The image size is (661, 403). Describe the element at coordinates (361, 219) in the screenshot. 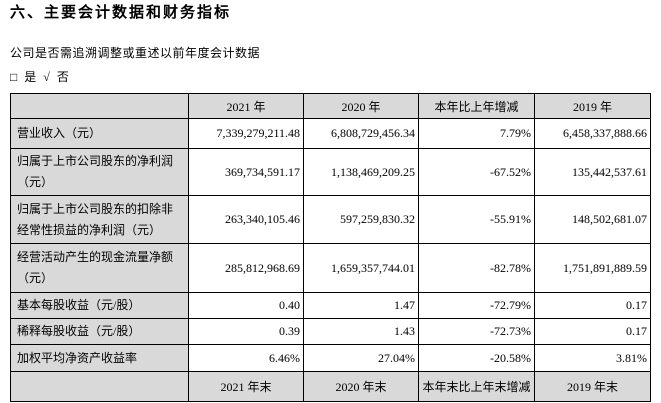

I see `cell-value-2020: 597,259,830.32` at that location.